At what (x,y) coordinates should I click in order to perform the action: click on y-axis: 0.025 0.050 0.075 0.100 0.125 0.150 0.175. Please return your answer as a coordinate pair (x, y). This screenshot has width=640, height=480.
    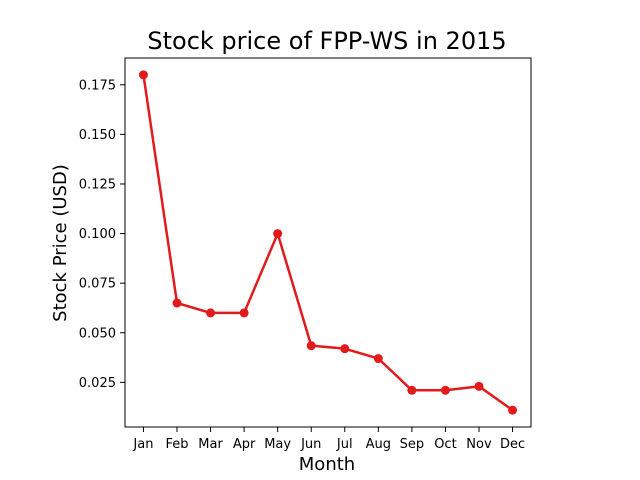
    Looking at the image, I should click on (102, 234).